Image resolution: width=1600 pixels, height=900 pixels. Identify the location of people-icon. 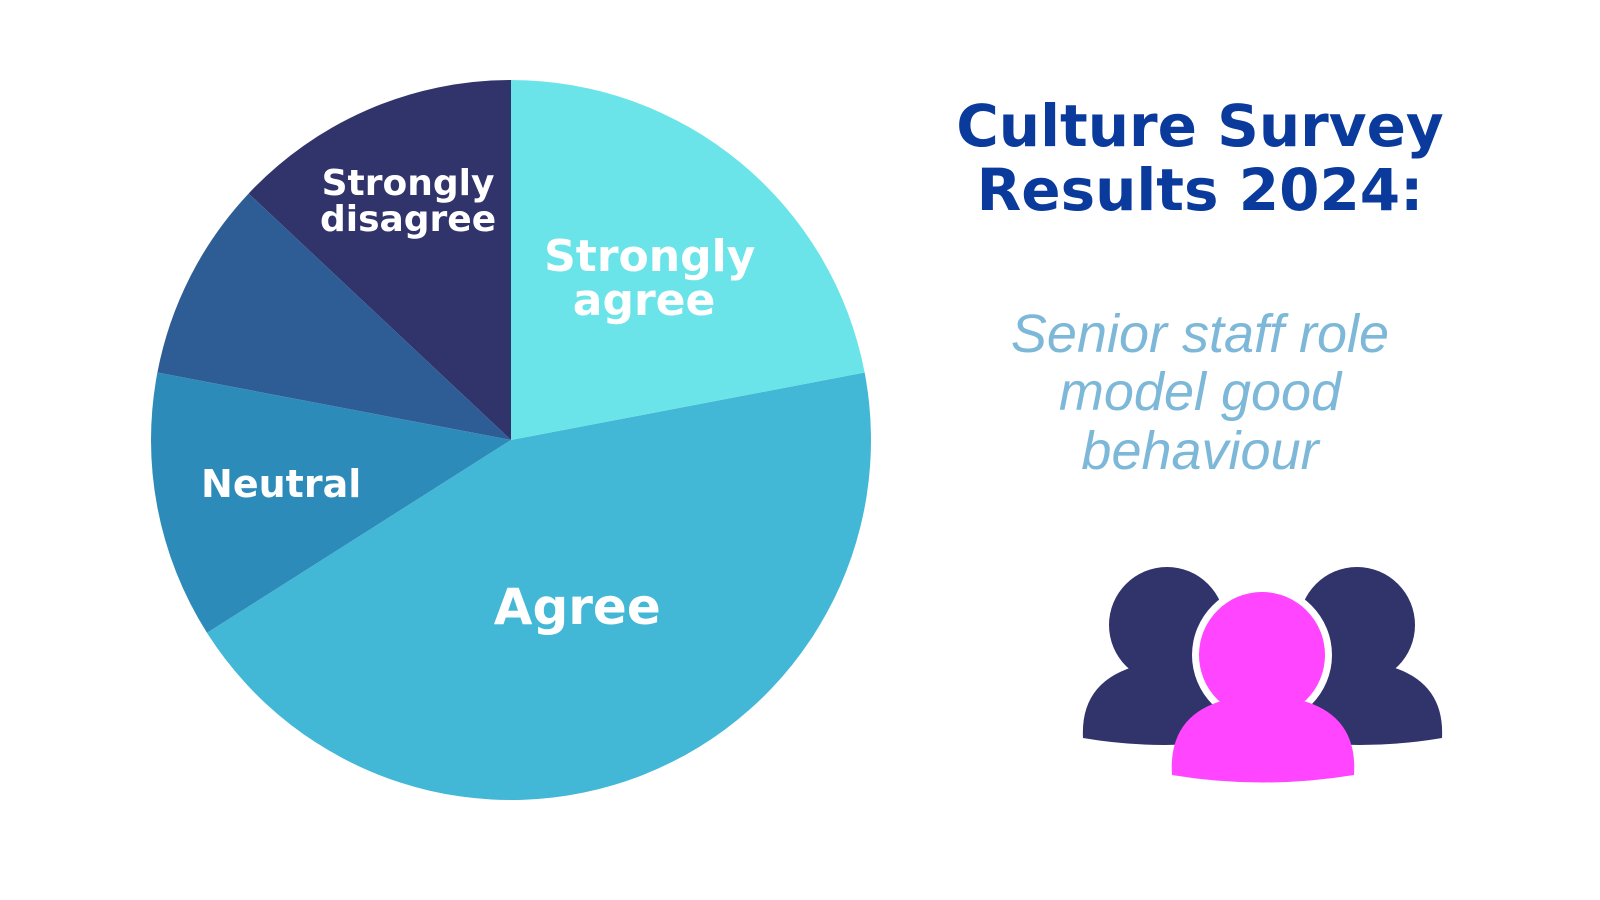
(1262, 675).